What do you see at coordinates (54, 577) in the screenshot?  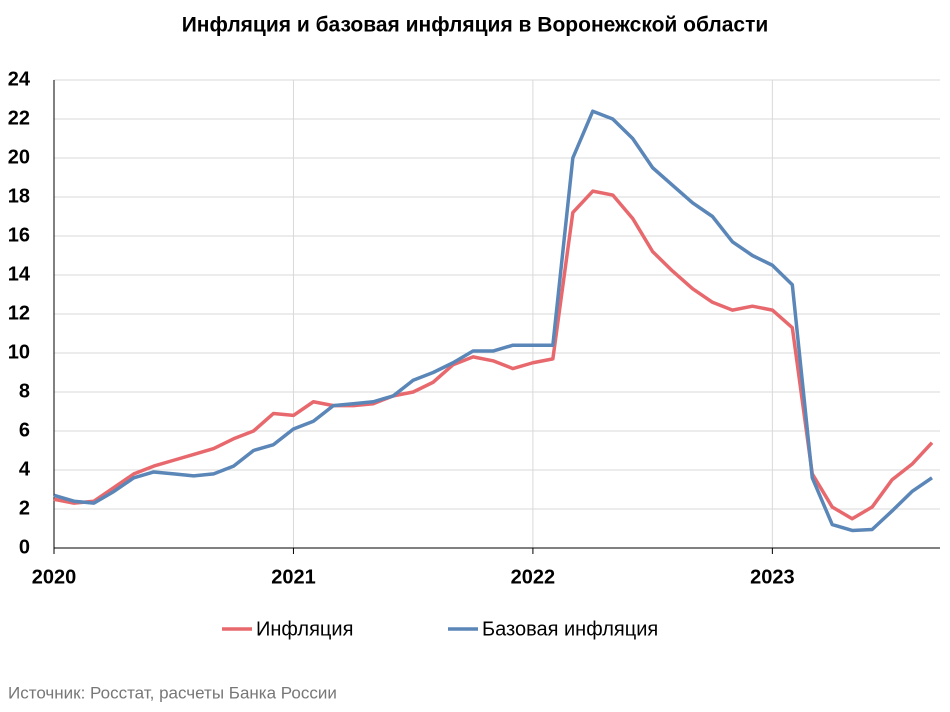 I see `x-tick-label: 2020` at bounding box center [54, 577].